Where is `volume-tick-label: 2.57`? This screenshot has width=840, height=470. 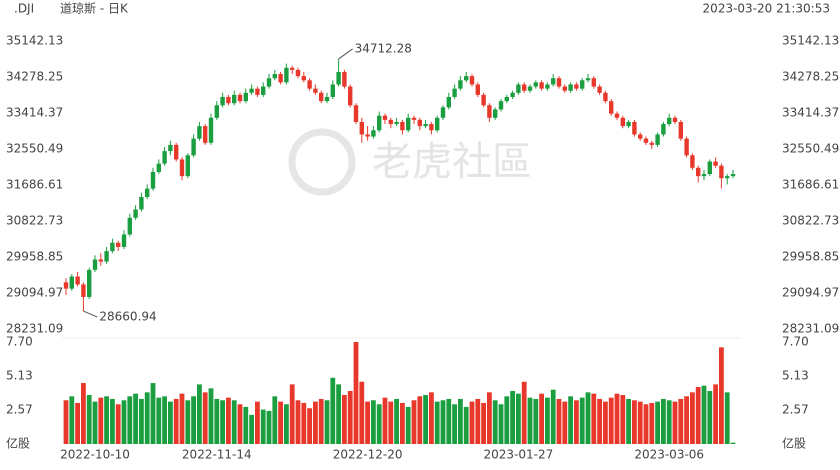 volume-tick-label: 2.57 is located at coordinates (19, 409).